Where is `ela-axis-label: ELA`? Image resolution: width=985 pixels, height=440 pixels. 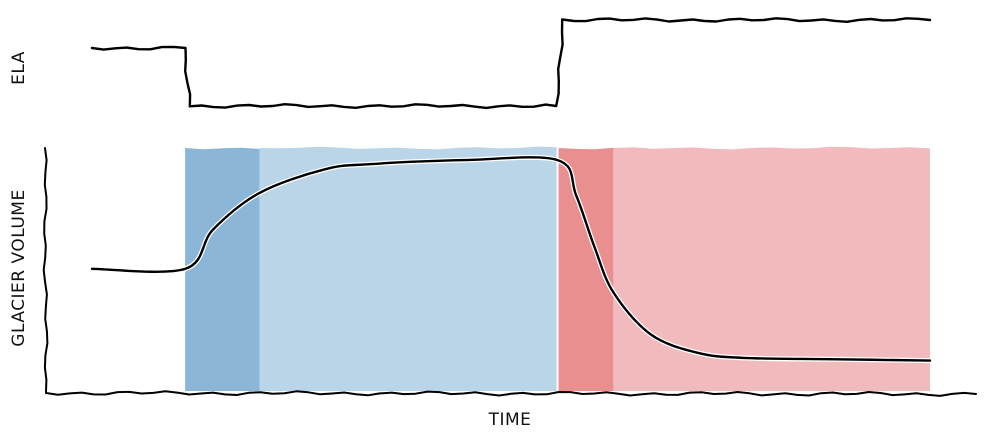
ela-axis-label: ELA is located at coordinates (19, 68).